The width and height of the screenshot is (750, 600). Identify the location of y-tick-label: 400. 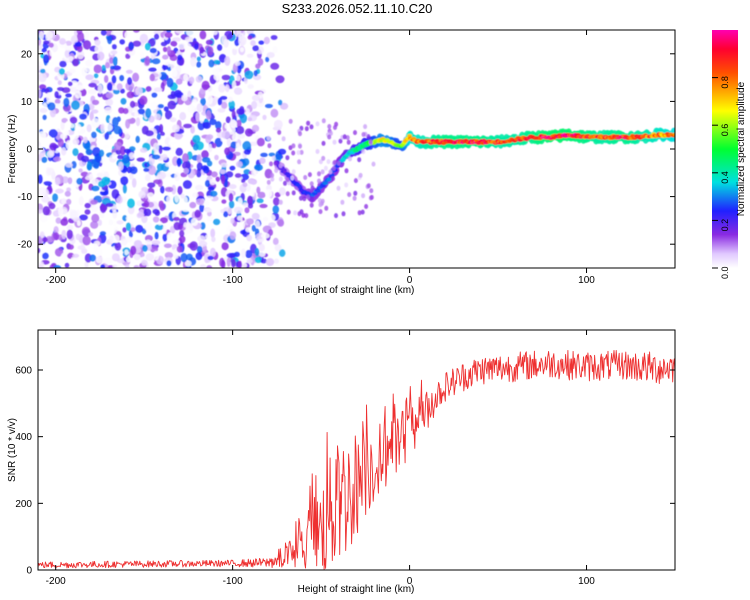
(23, 437).